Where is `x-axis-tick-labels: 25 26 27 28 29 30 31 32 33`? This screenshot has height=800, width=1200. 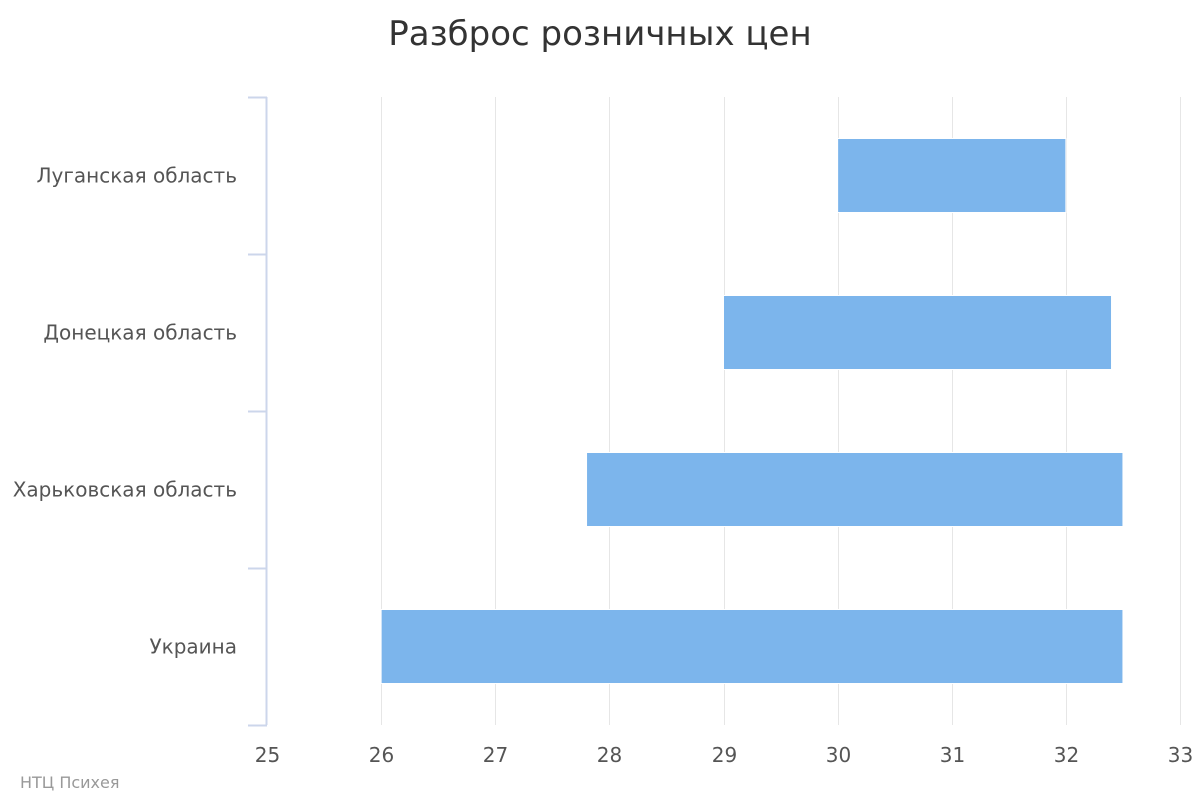
x-axis-tick-labels: 25 26 27 28 29 30 31 32 33 is located at coordinates (724, 755).